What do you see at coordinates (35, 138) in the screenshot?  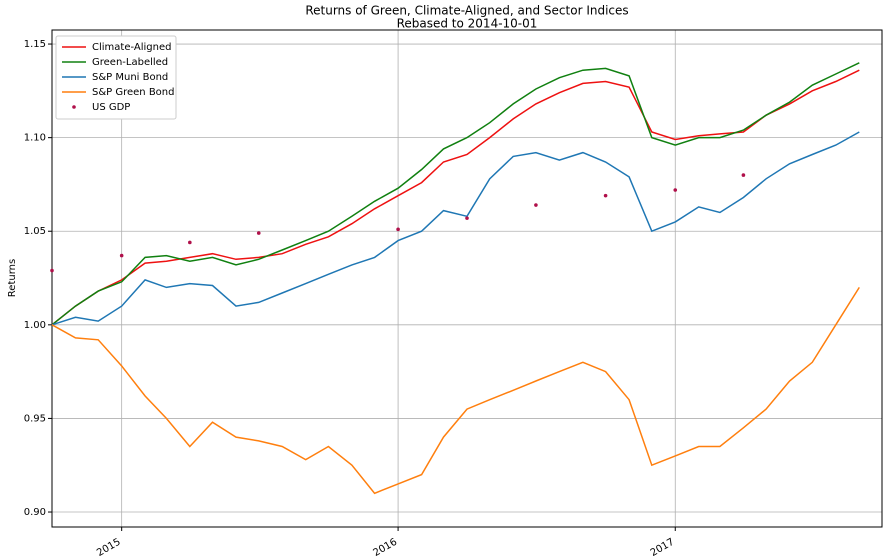 I see `y-tick-label: 1.10` at bounding box center [35, 138].